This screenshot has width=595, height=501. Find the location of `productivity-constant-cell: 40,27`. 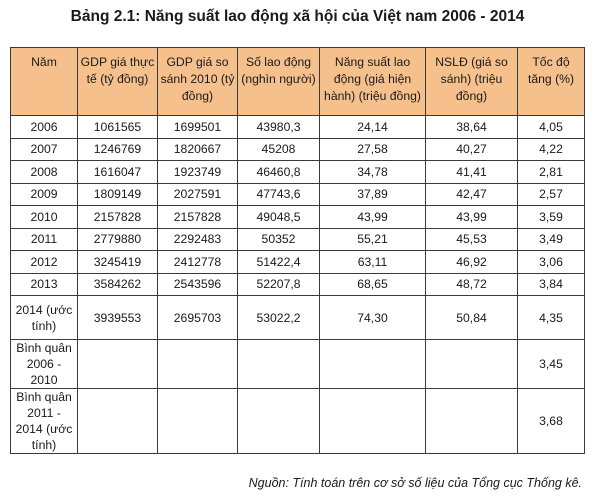

productivity-constant-cell: 40,27 is located at coordinates (471, 149).